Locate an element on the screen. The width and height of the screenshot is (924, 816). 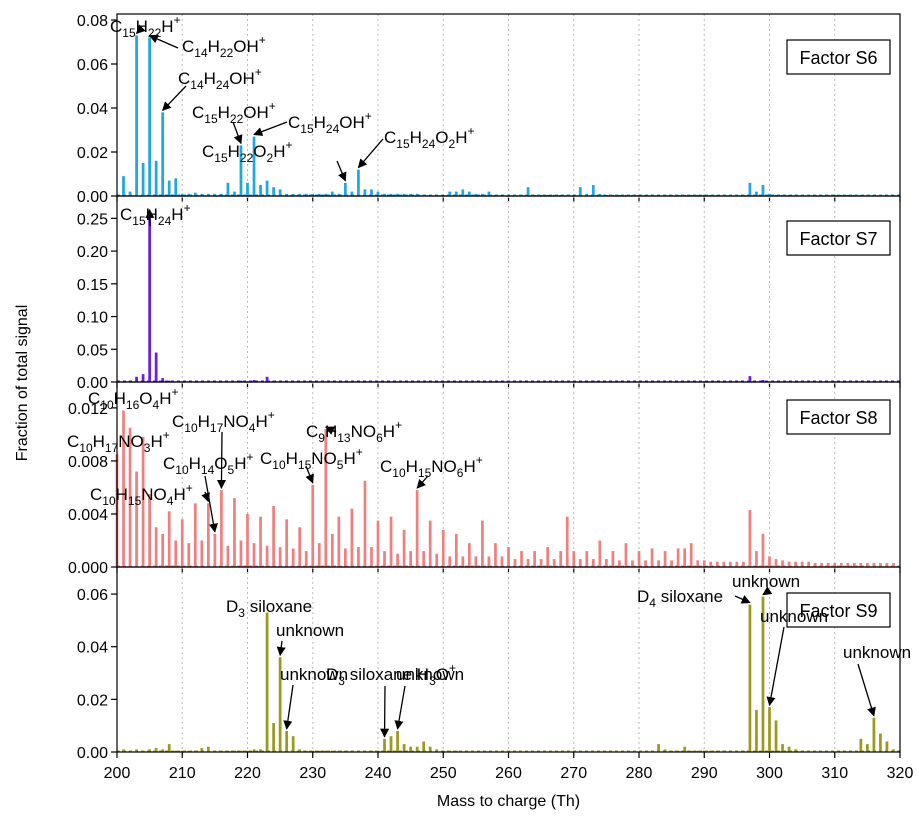
y-tick-label: 0.02 is located at coordinates (92, 153).